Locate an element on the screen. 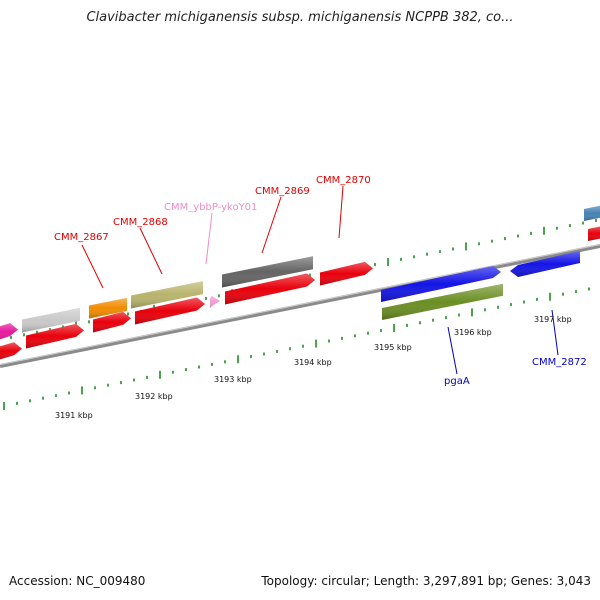 Image resolution: width=600 pixels, height=600 pixels. feature-olive-shade is located at coordinates (442, 301).